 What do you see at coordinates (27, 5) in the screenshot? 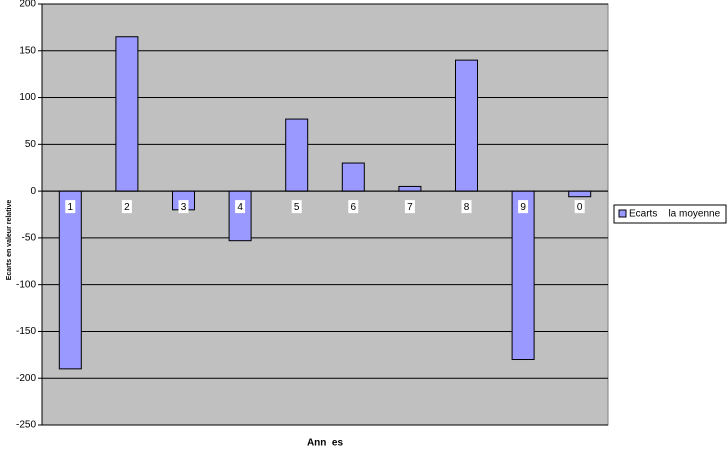
I see `y-tick-label: 200` at bounding box center [27, 5].